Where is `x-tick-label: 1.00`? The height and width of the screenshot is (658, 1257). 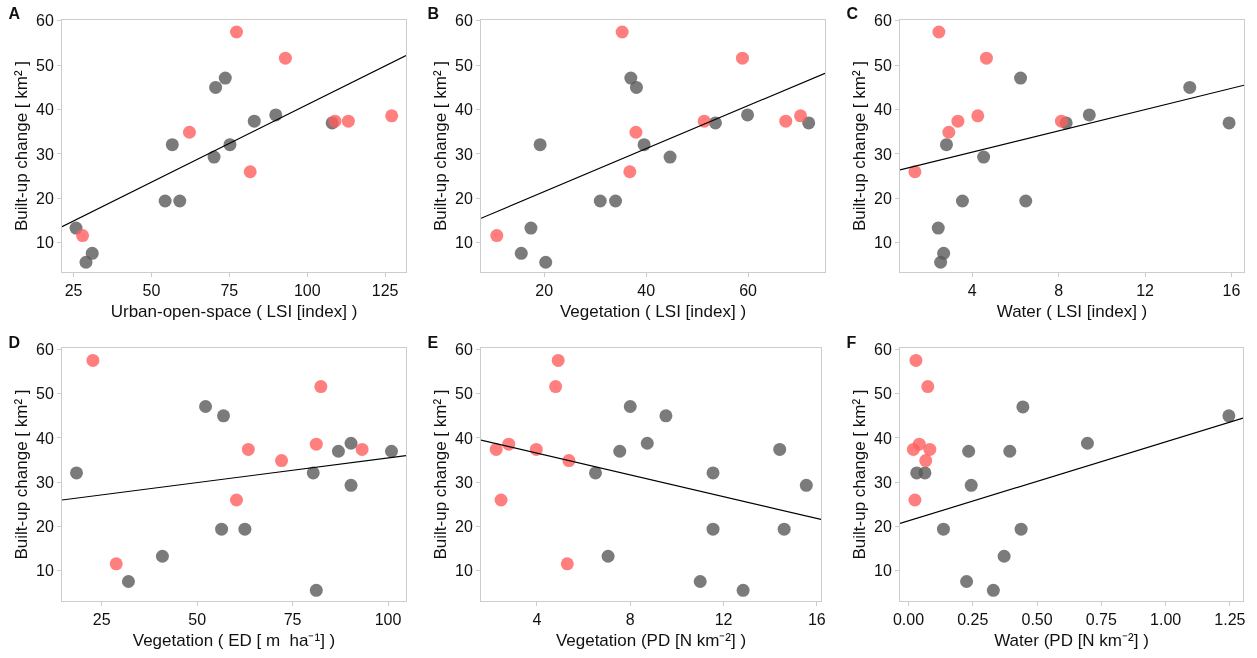
x-tick-label: 1.00 is located at coordinates (1166, 620).